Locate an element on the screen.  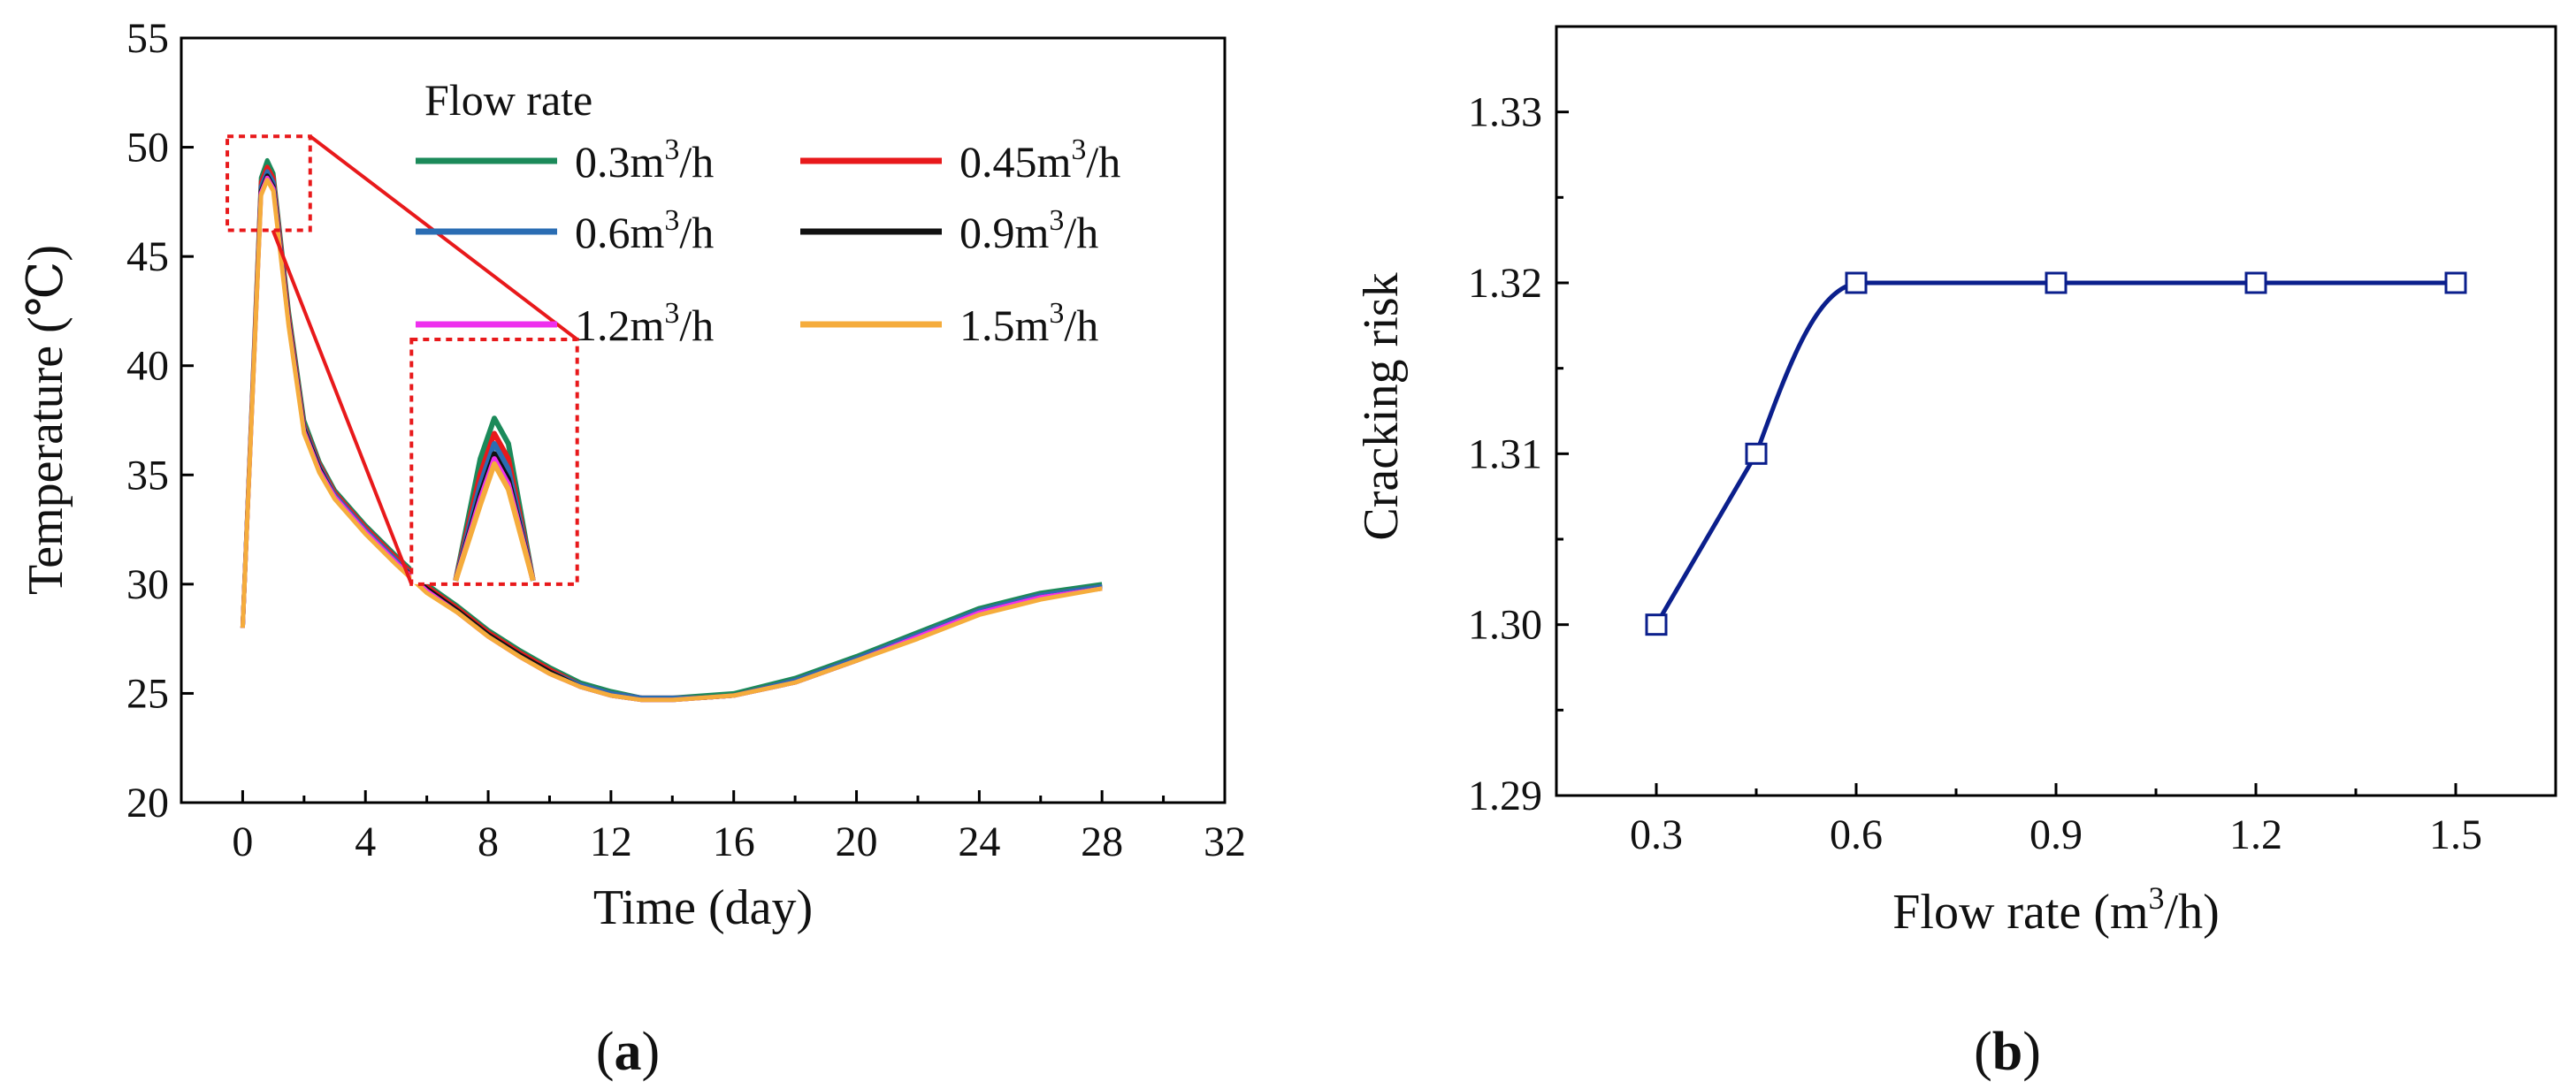
panel-a-legend-label-0_45: 0.45m3/h is located at coordinates (1039, 160).